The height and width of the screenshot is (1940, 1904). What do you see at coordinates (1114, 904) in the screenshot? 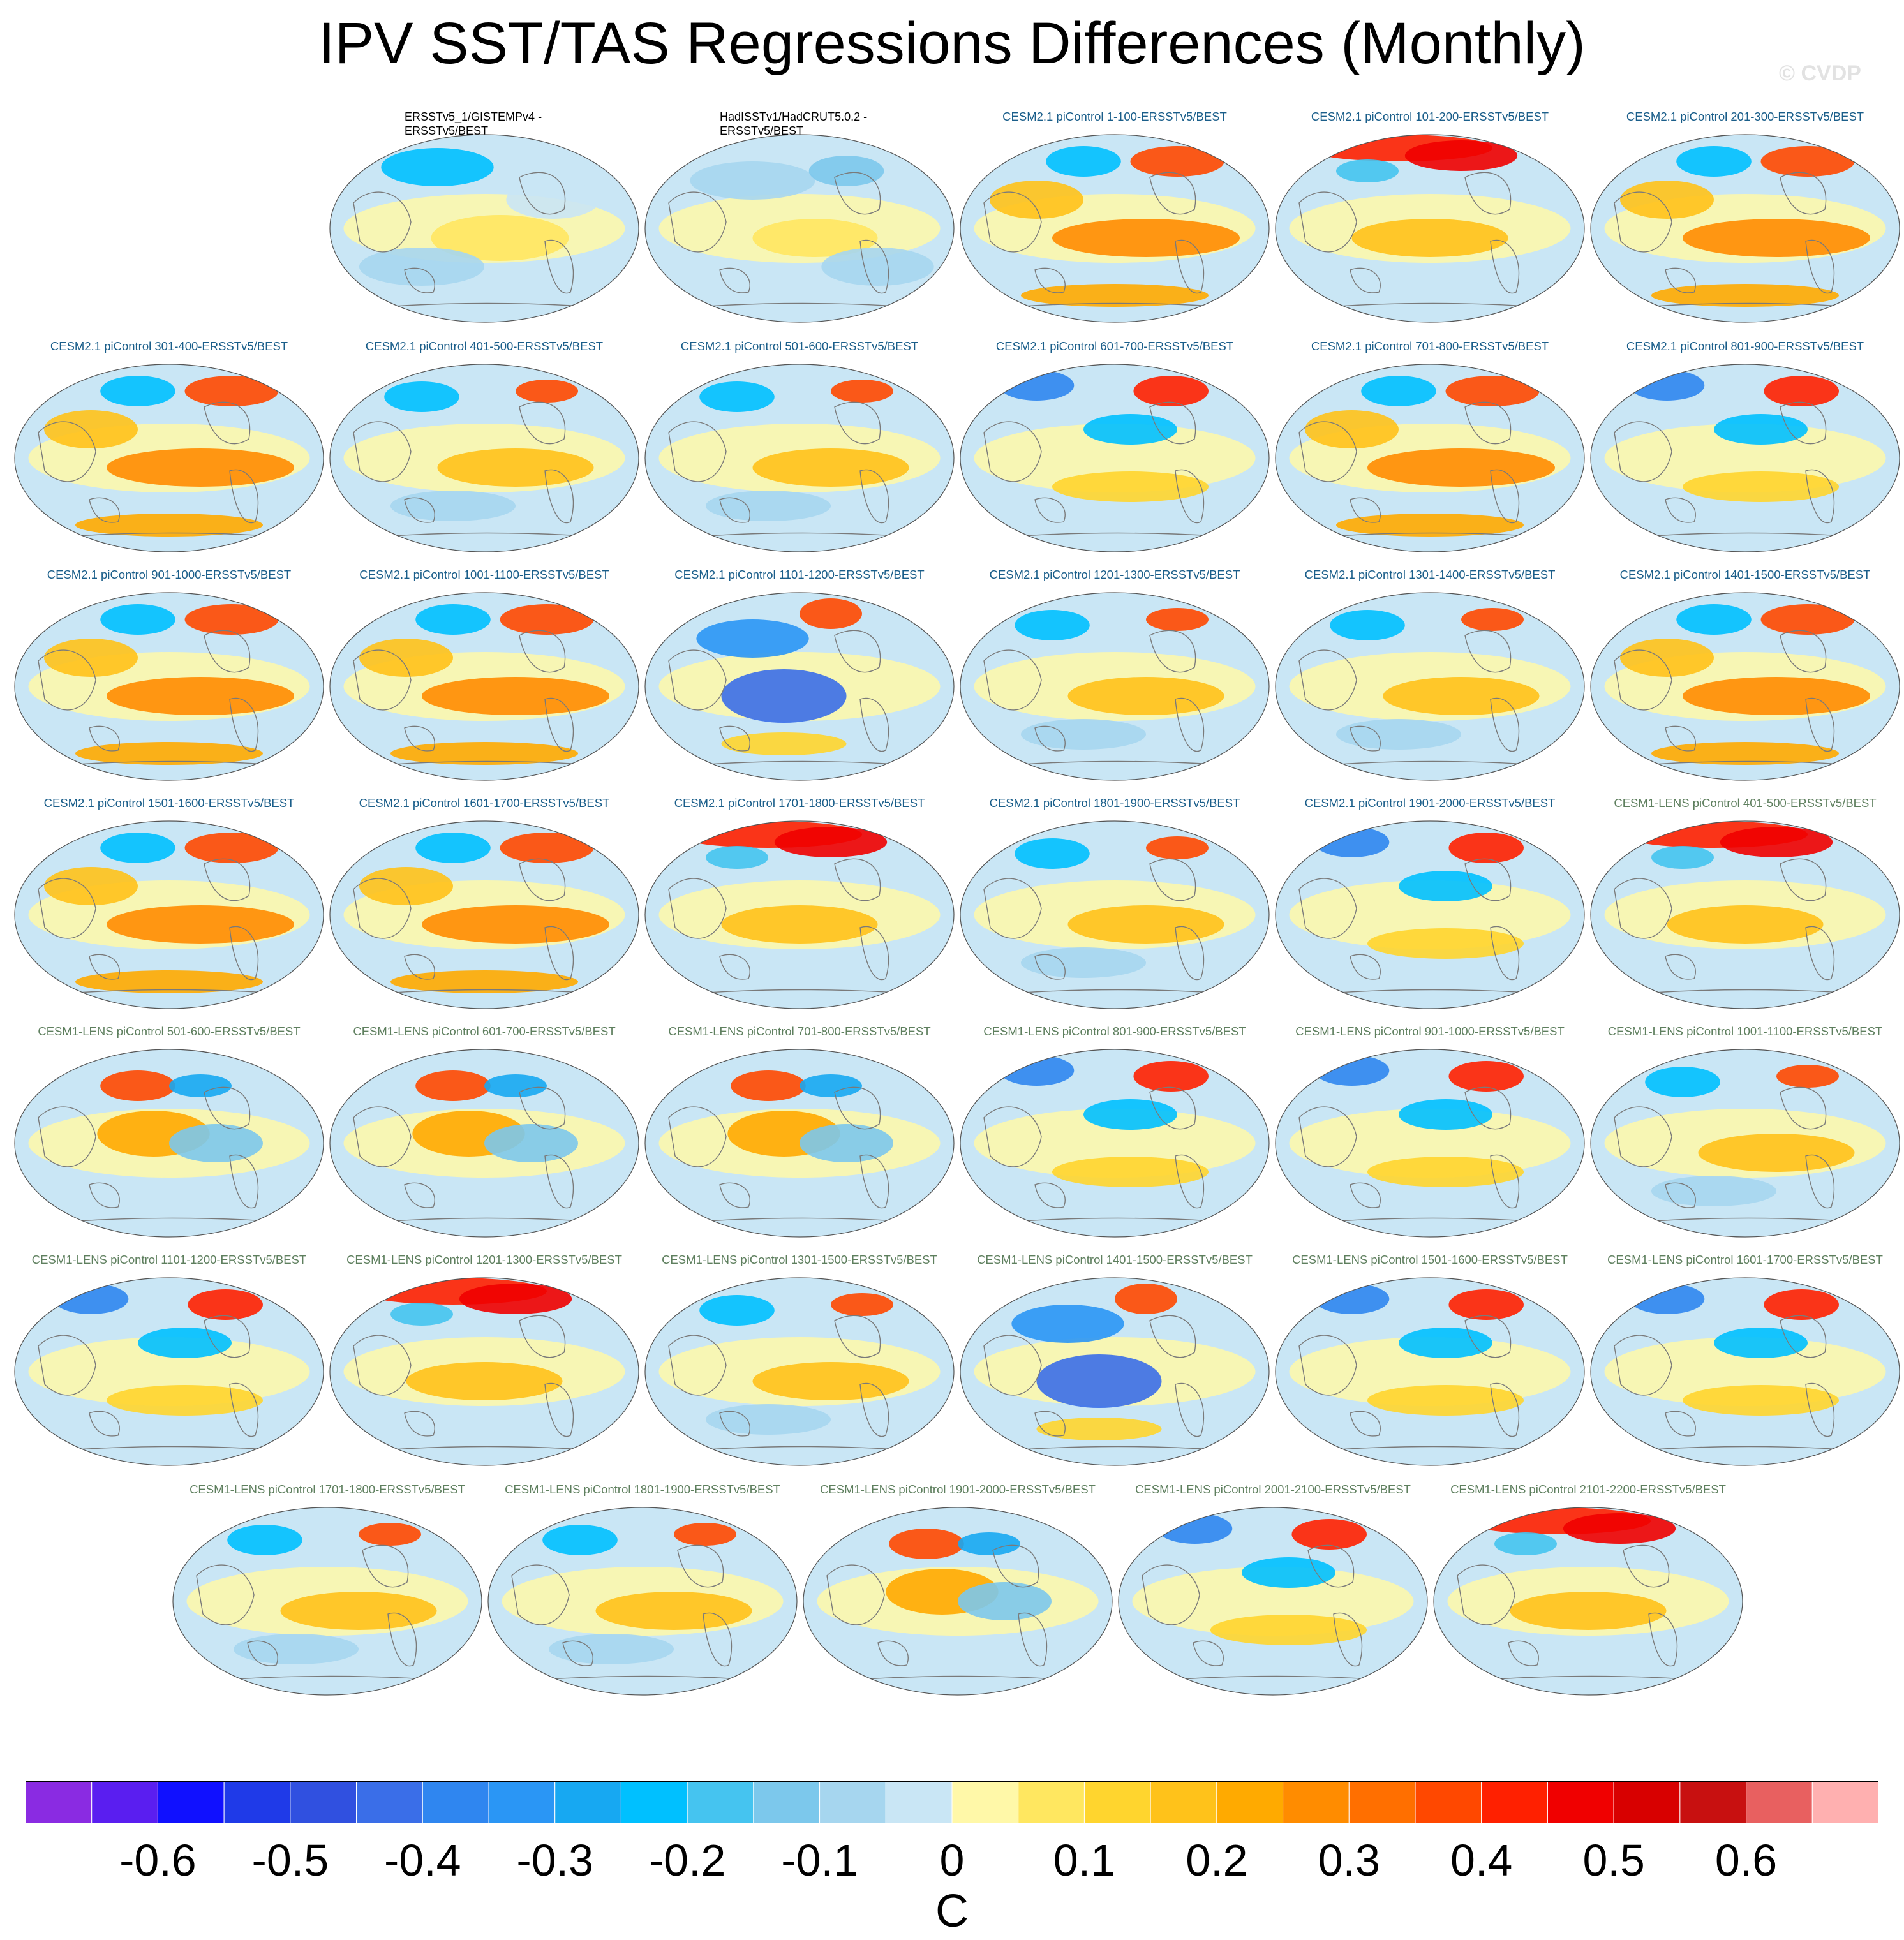
I see `map-panel: CESM2.1 piControl 1801-1900-ERSSTv5/BEST` at bounding box center [1114, 904].